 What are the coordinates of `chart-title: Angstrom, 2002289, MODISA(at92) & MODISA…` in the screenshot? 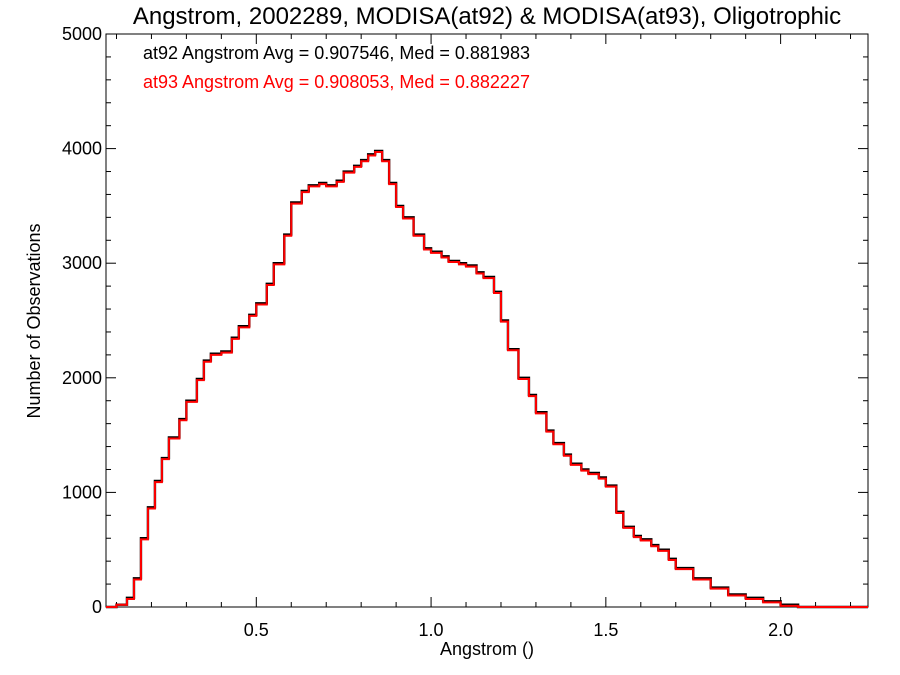 It's located at (487, 16).